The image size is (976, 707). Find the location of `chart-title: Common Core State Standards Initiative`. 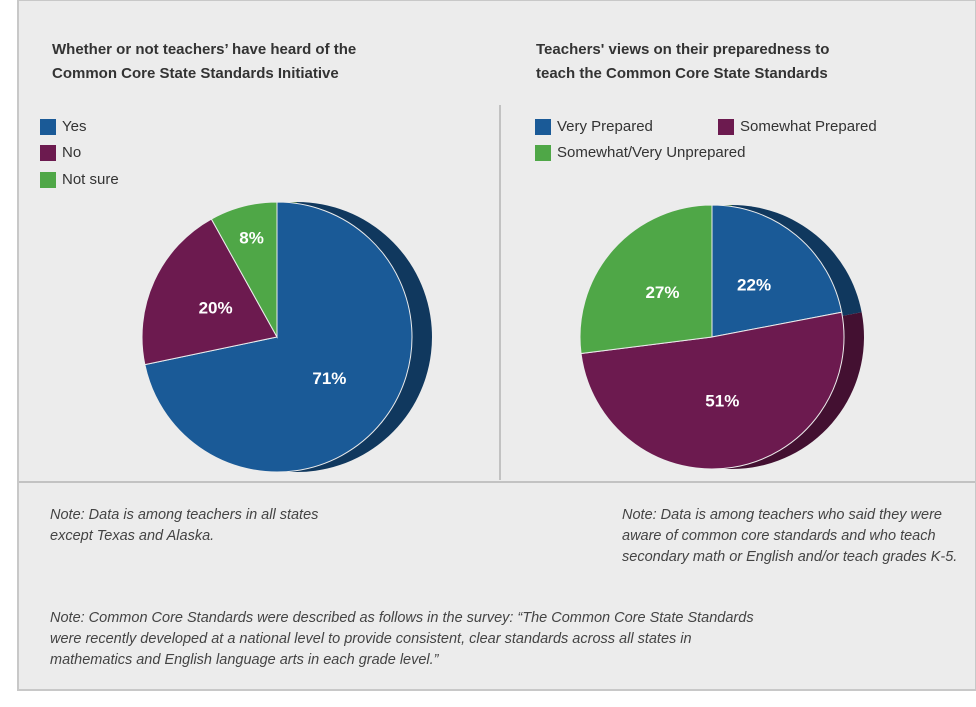

chart-title: Common Core State Standards Initiative is located at coordinates (195, 73).